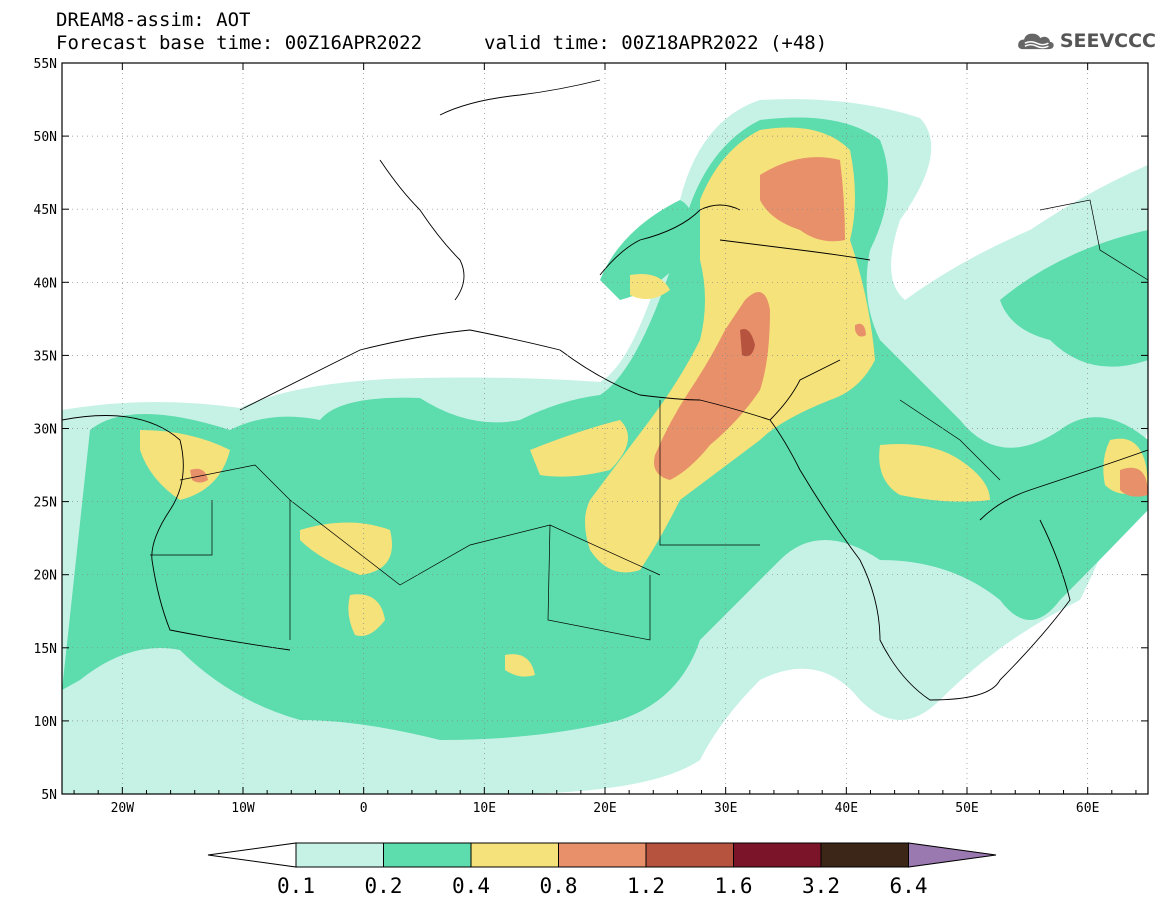 This screenshot has width=1165, height=905. I want to click on forecast-base-time: Forecast base time: 00Z16APR2022, so click(239, 43).